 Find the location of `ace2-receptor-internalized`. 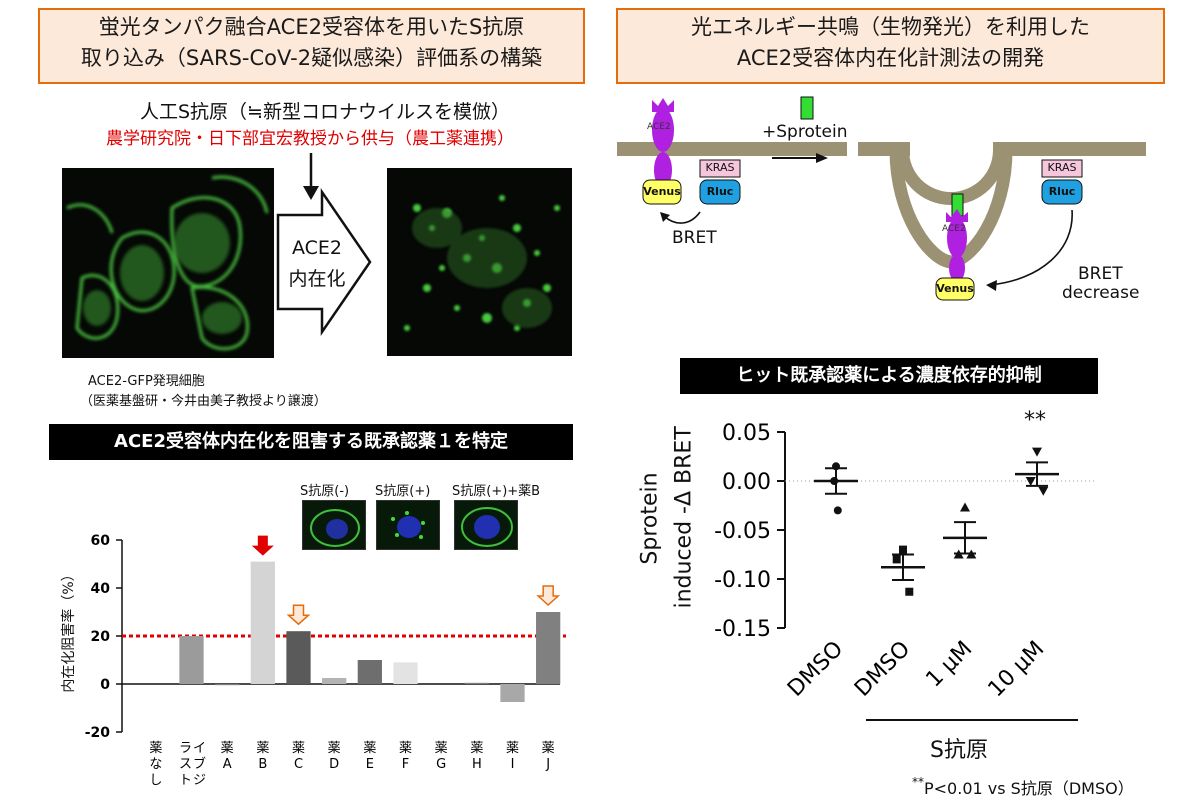

ace2-receptor-internalized is located at coordinates (957, 237).